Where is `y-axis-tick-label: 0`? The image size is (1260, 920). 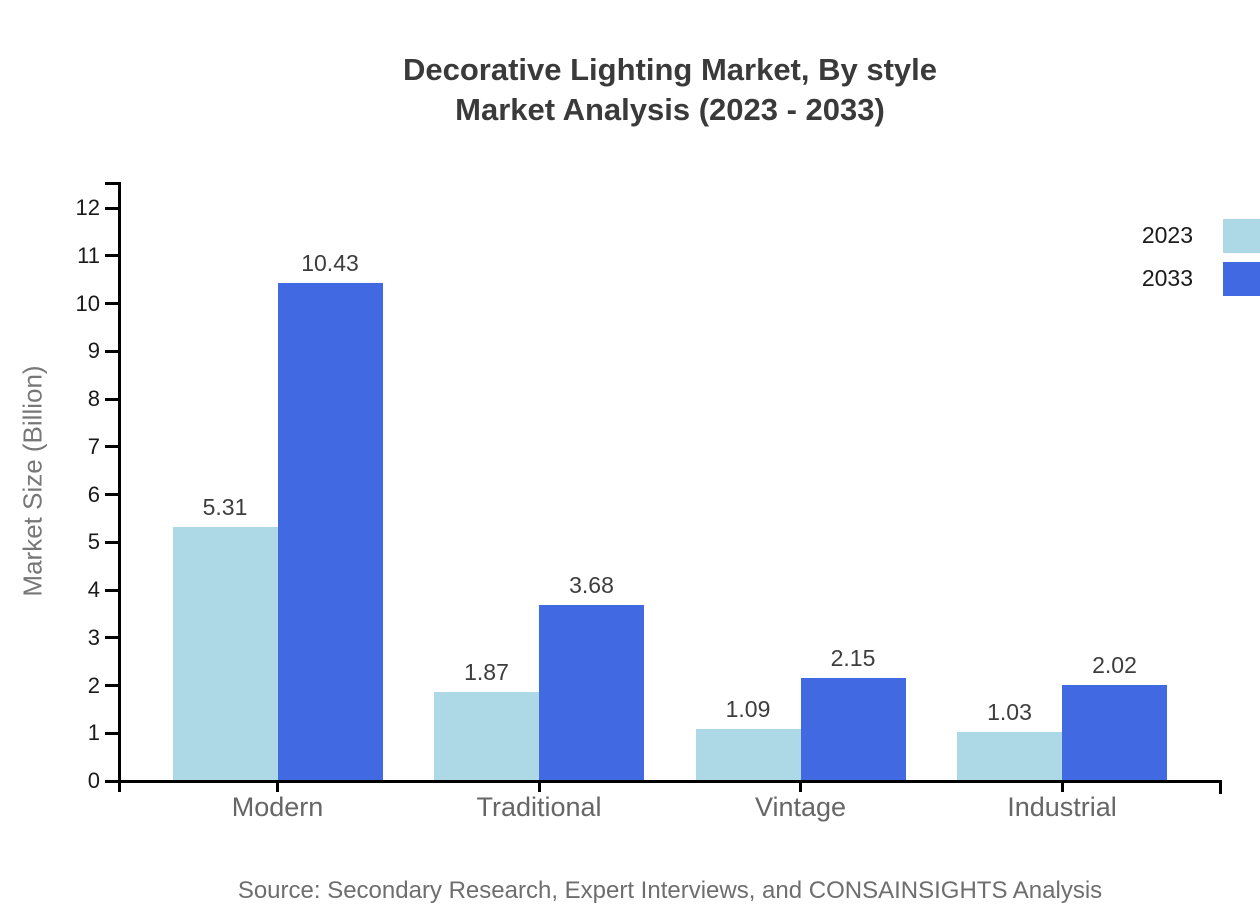 y-axis-tick-label: 0 is located at coordinates (93, 780).